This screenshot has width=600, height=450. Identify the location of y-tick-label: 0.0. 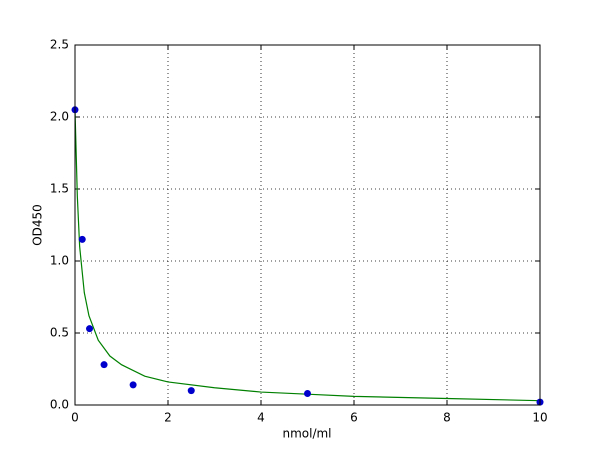
(59, 405).